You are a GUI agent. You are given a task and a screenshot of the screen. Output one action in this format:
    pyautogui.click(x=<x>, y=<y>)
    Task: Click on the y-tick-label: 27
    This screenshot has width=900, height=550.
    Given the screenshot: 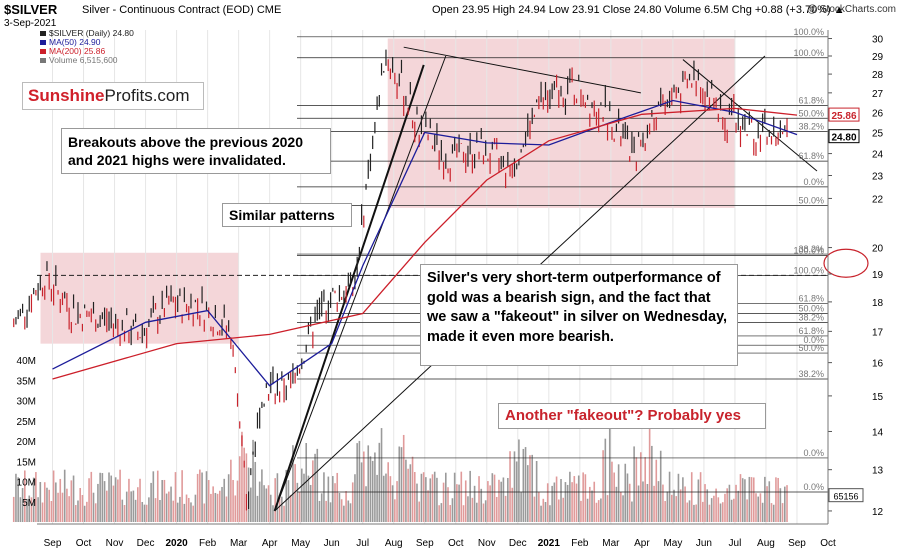 What is the action you would take?
    pyautogui.click(x=878, y=94)
    